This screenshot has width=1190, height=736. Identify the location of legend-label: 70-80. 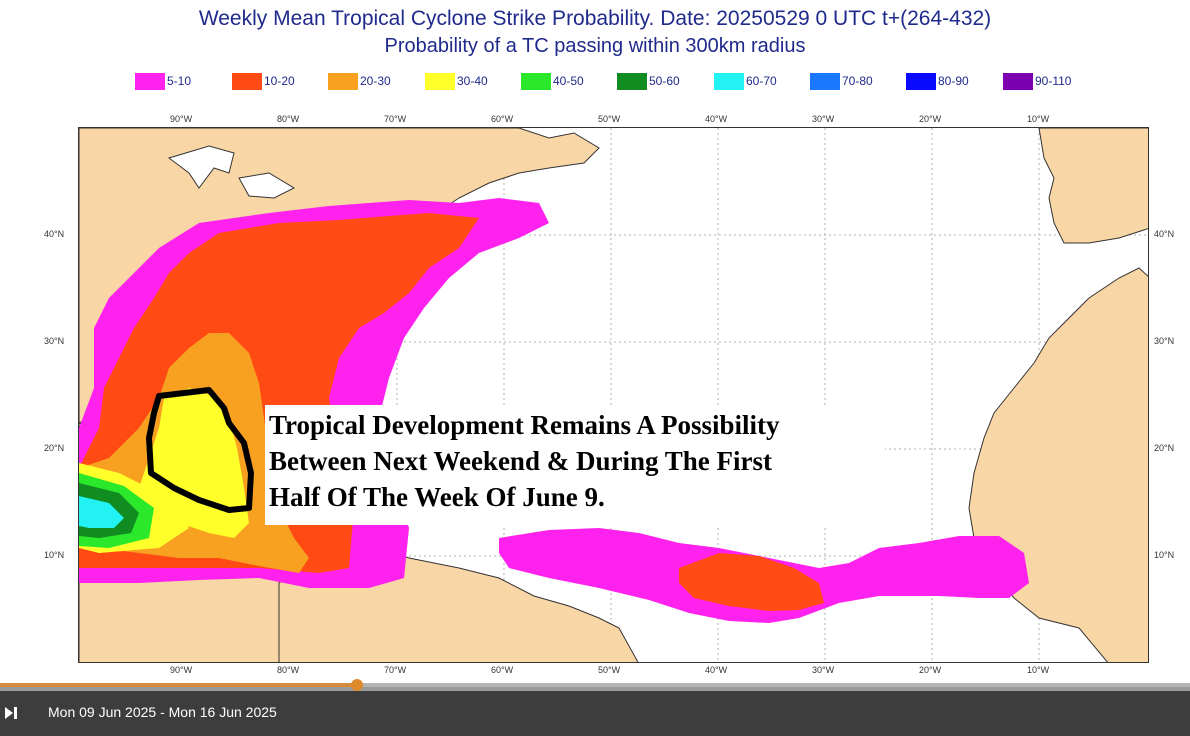
(857, 81).